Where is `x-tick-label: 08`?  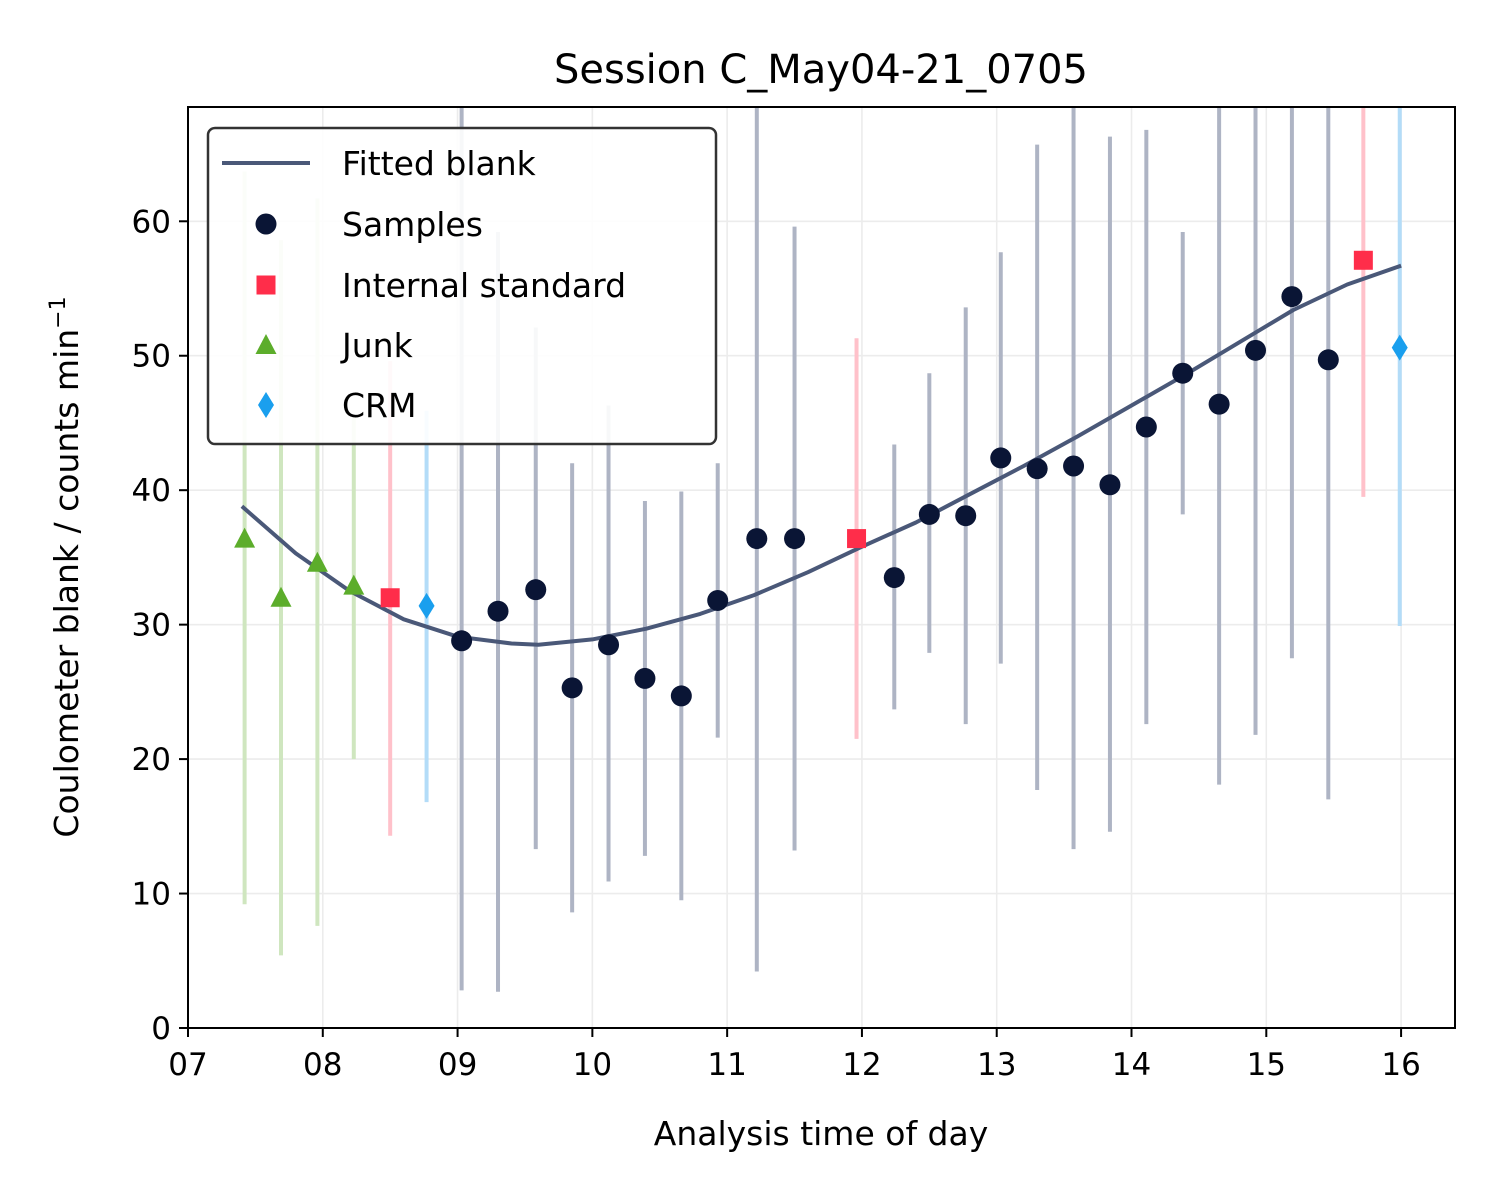
x-tick-label: 08 is located at coordinates (322, 1065).